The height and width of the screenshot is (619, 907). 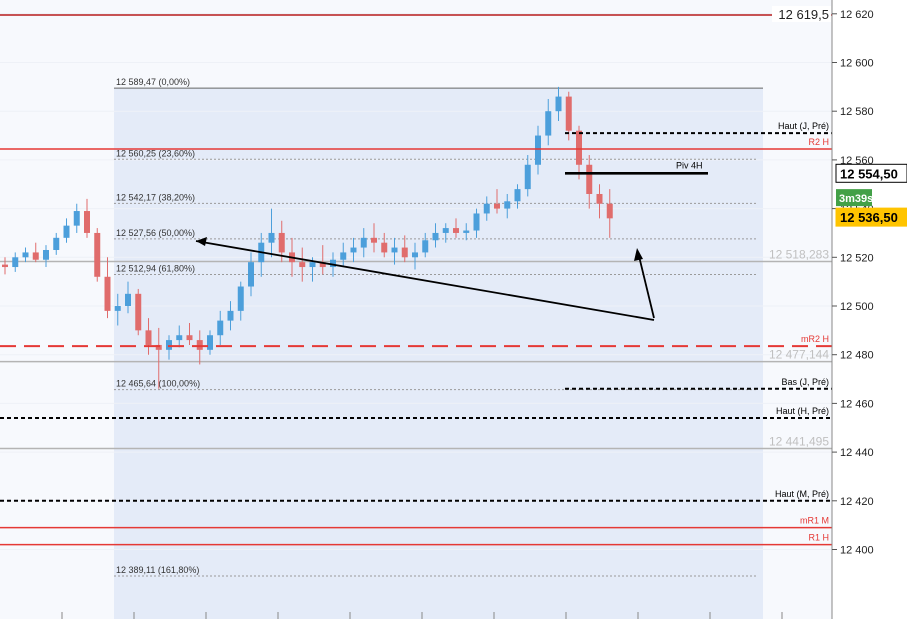 What do you see at coordinates (814, 521) in the screenshot?
I see `level-label: mR1 M` at bounding box center [814, 521].